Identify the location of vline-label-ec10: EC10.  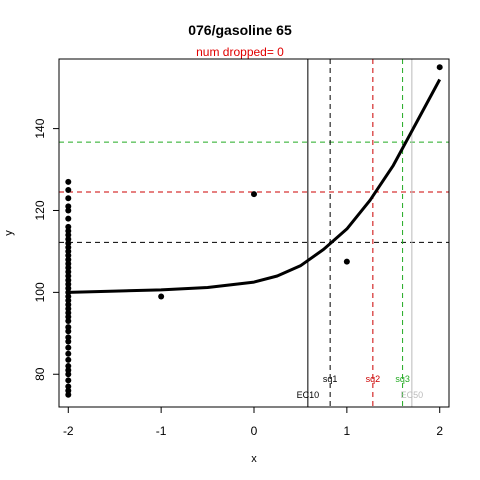
(308, 395).